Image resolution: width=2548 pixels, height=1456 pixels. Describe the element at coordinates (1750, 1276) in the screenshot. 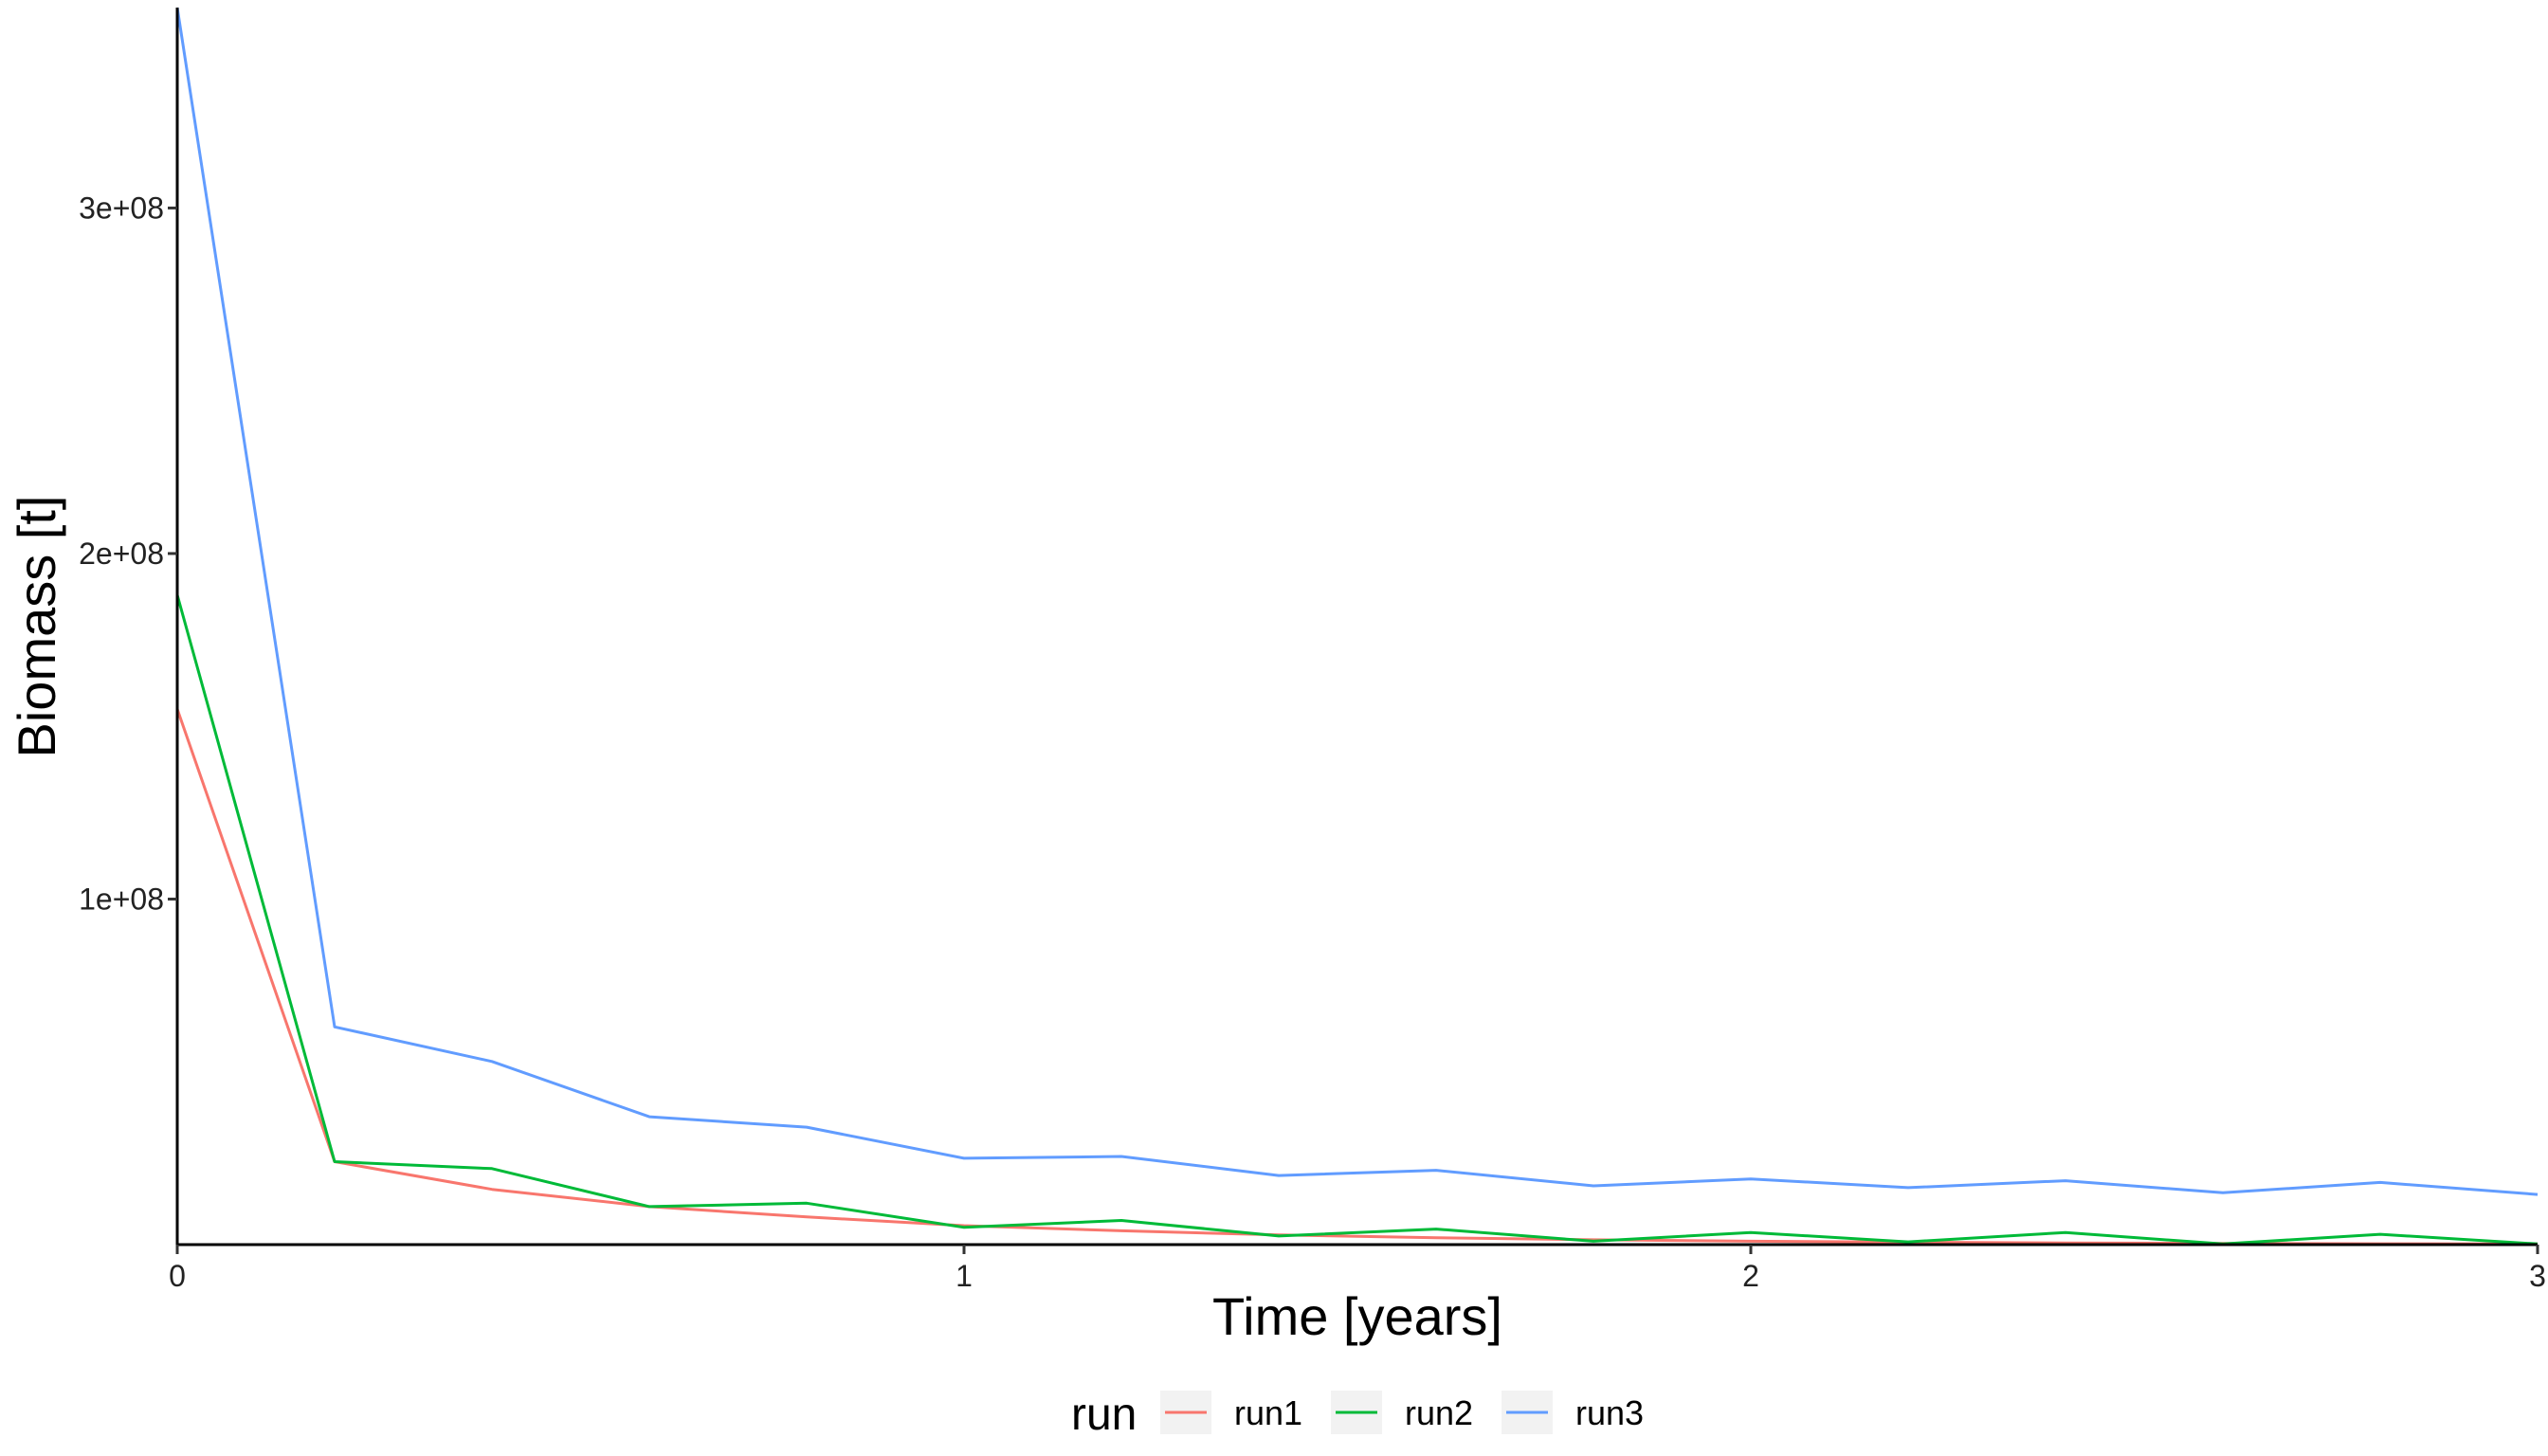

I see `x-tick-label: 2` at that location.